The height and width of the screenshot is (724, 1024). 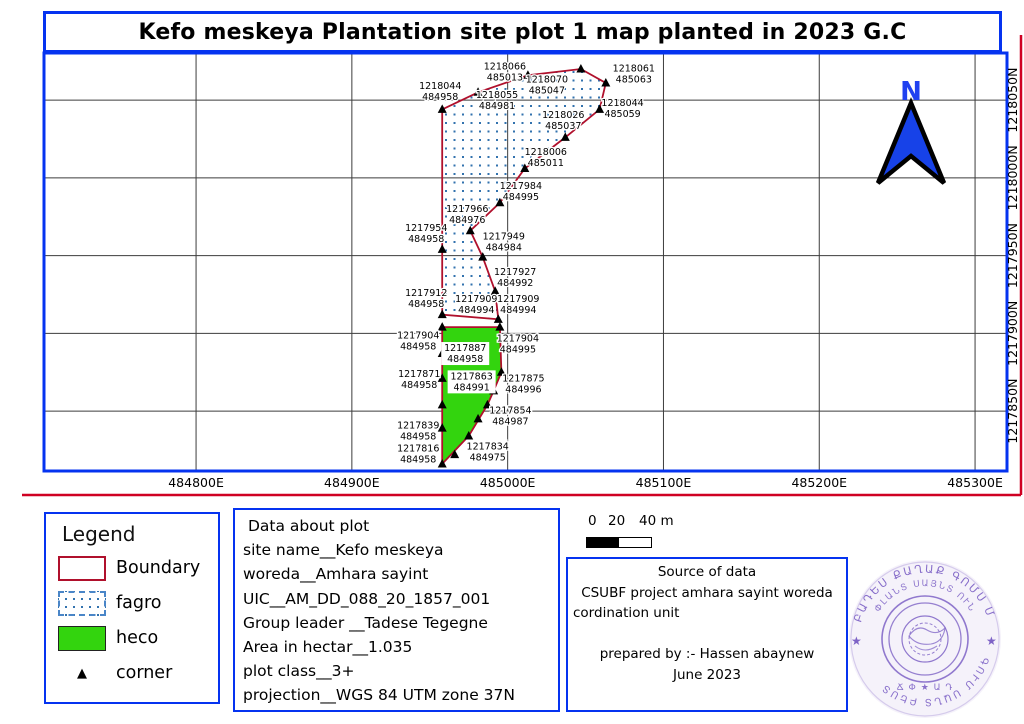 I want to click on scale-bar: 0 20 40 m, so click(x=644, y=535).